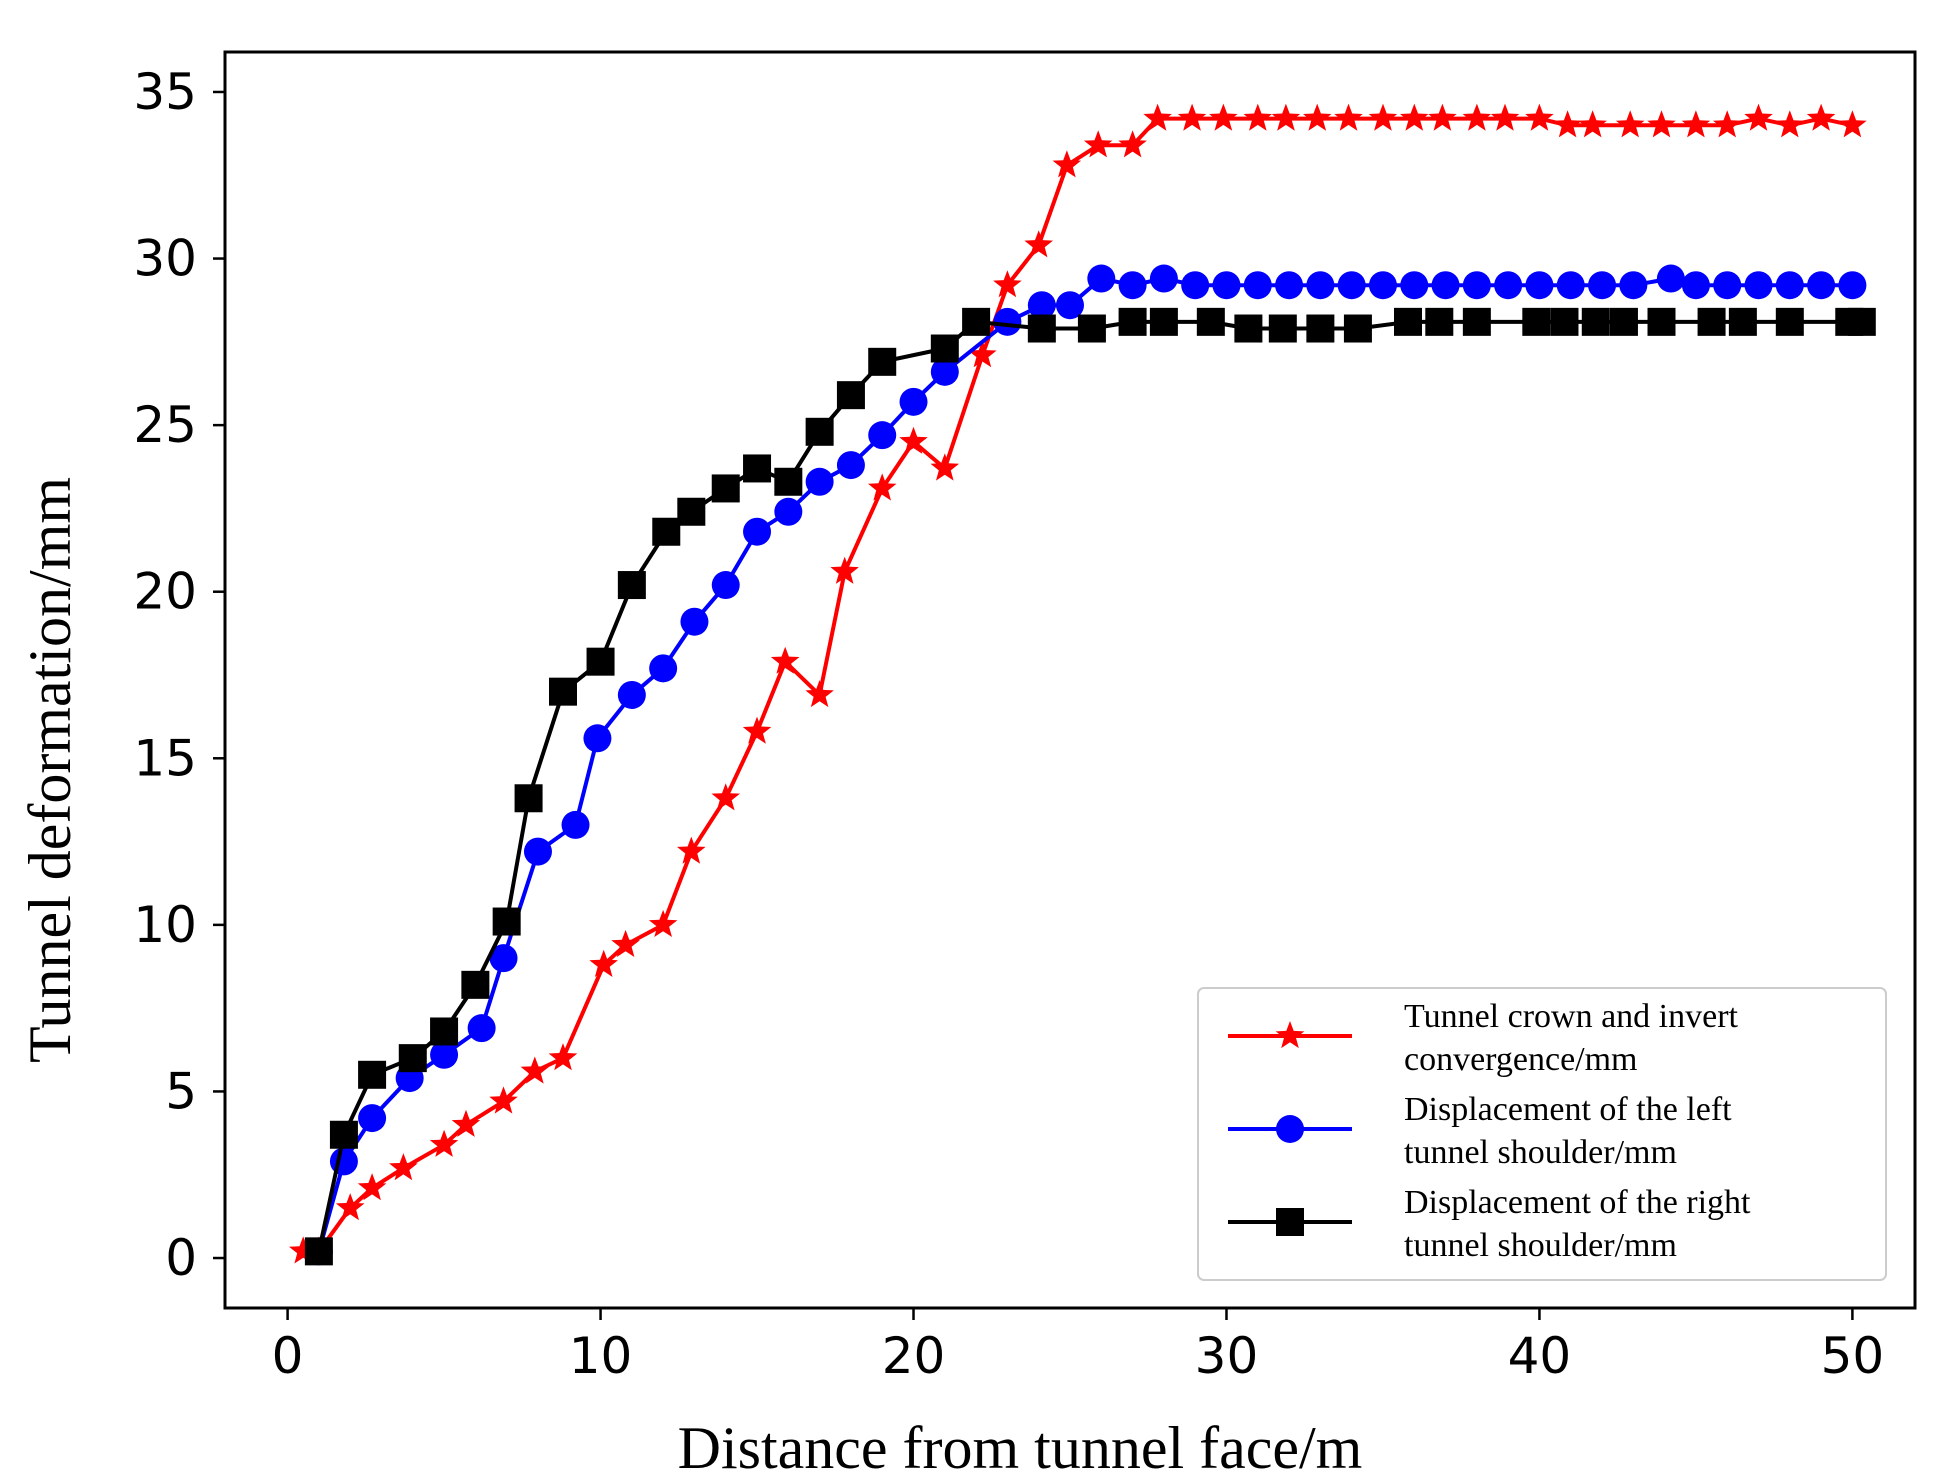 The image size is (1936, 1482). What do you see at coordinates (1020, 1448) in the screenshot?
I see `x-axis-title: Distance from tunnel face/m` at bounding box center [1020, 1448].